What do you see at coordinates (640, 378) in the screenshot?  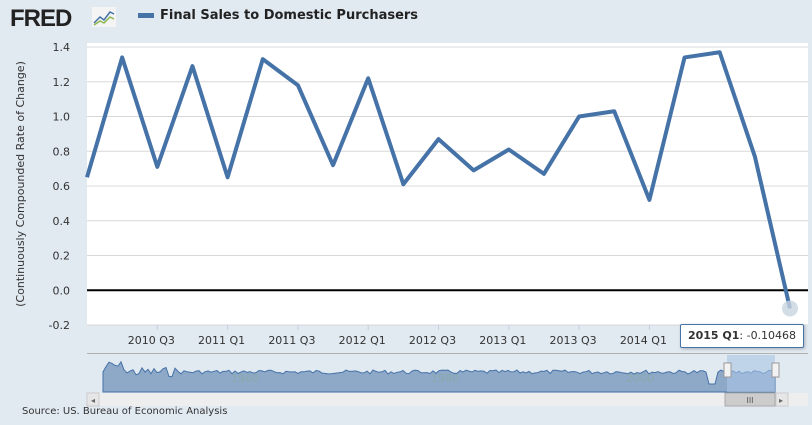 I see `navigator-year-label: 2000` at bounding box center [640, 378].